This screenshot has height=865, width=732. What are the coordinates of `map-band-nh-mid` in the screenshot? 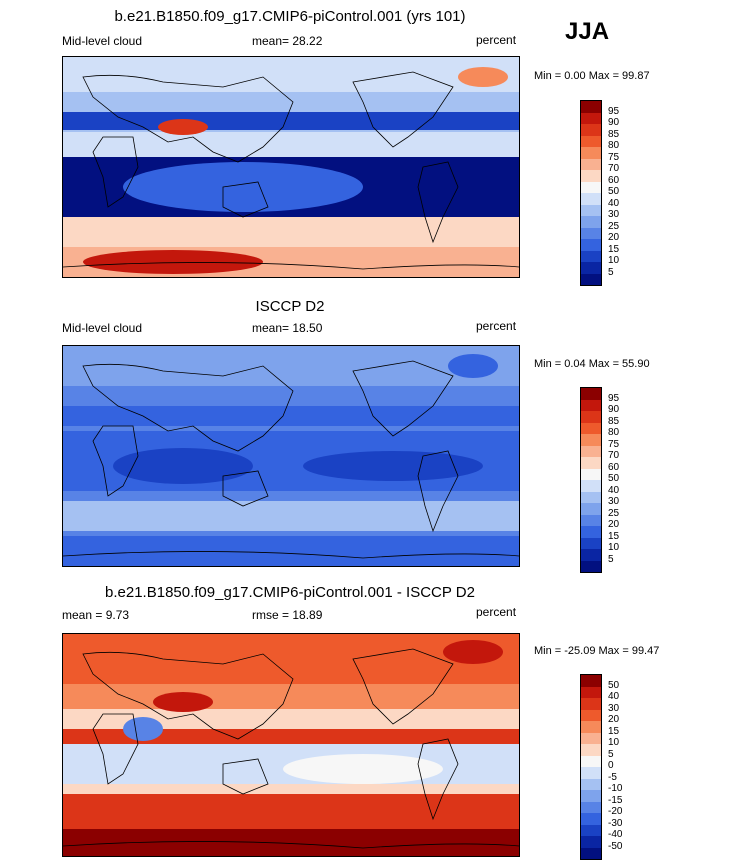 It's located at (291, 696).